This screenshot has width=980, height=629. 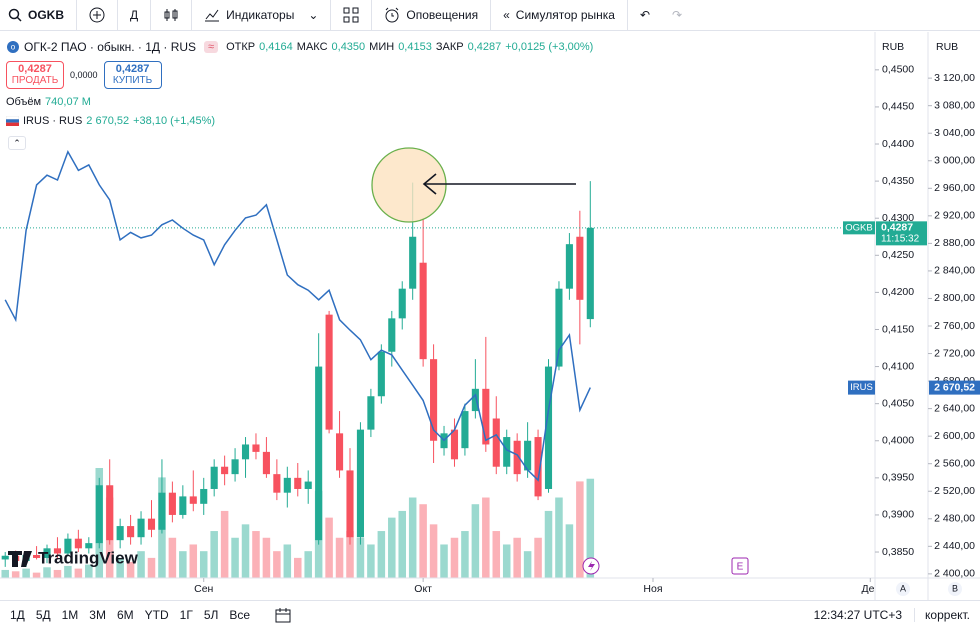 I want to click on y2-tick-label: 2 960,00, so click(x=954, y=188).